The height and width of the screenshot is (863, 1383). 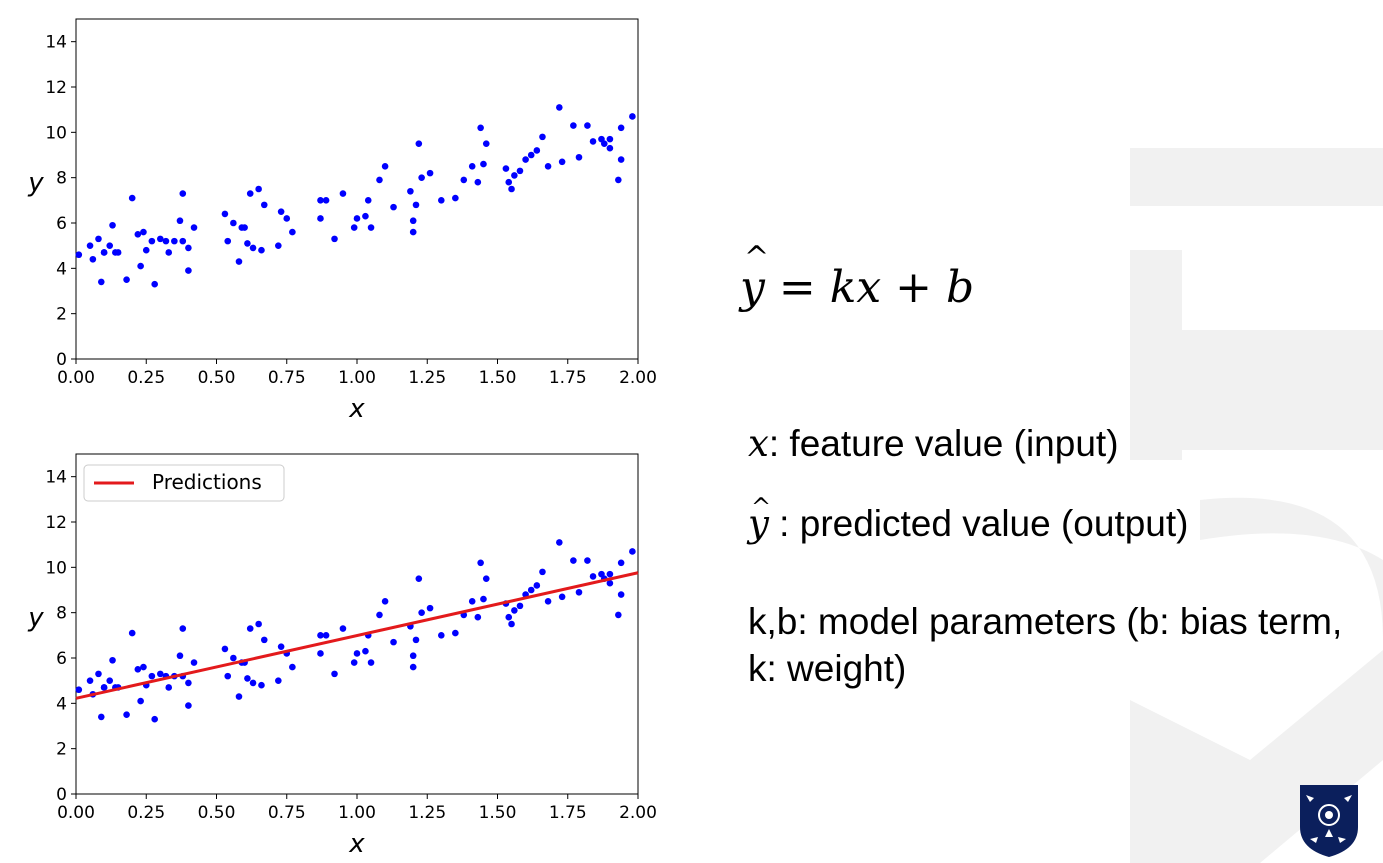 I want to click on legend-label: Predictions, so click(x=207, y=482).